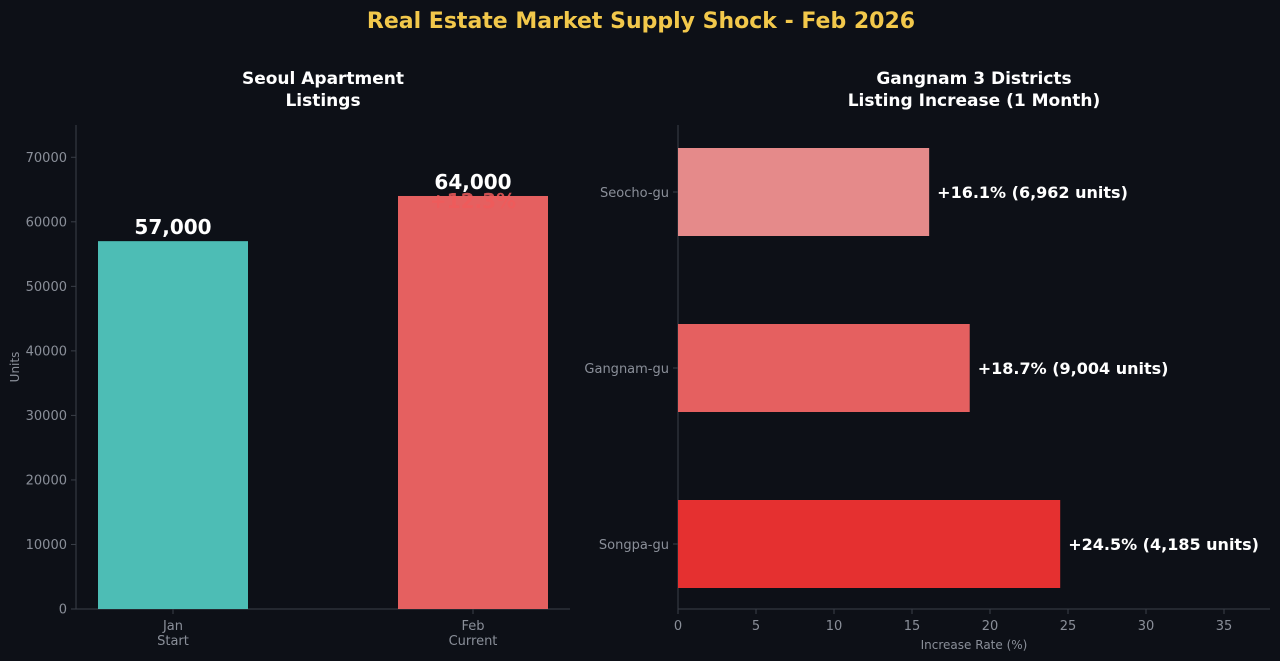  What do you see at coordinates (473, 641) in the screenshot?
I see `left-x-tick-label: Current` at bounding box center [473, 641].